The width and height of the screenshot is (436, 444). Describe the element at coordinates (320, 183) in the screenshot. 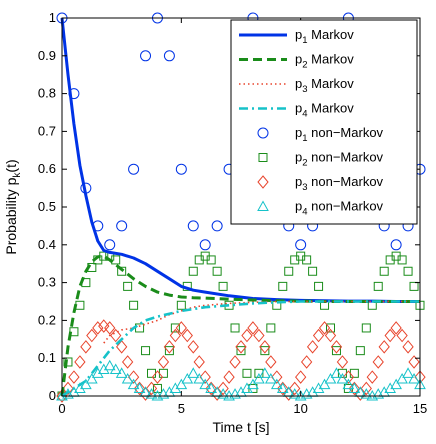

I see `legend-item: p3 non−Markov` at that location.